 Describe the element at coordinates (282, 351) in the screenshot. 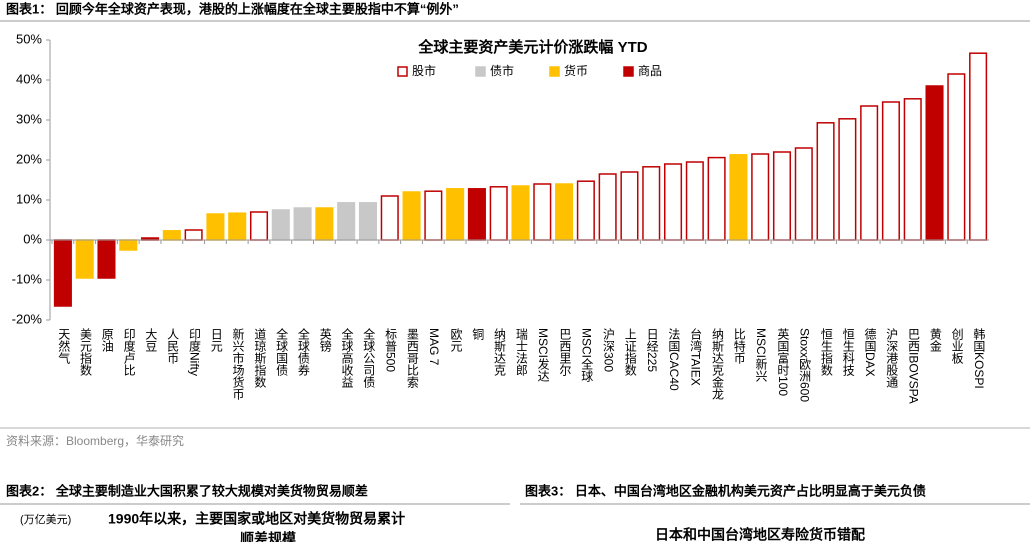

I see `x-tick-label: 全球国债` at that location.